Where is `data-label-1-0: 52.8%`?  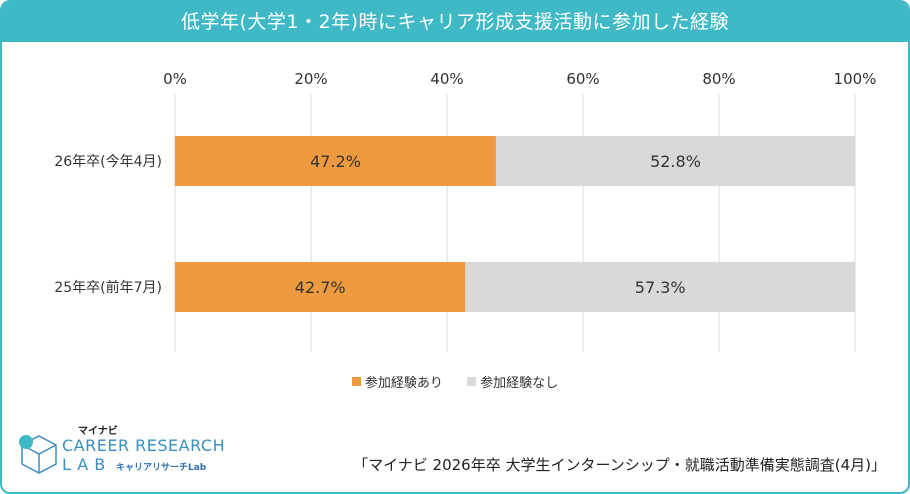 data-label-1-0: 52.8% is located at coordinates (675, 161).